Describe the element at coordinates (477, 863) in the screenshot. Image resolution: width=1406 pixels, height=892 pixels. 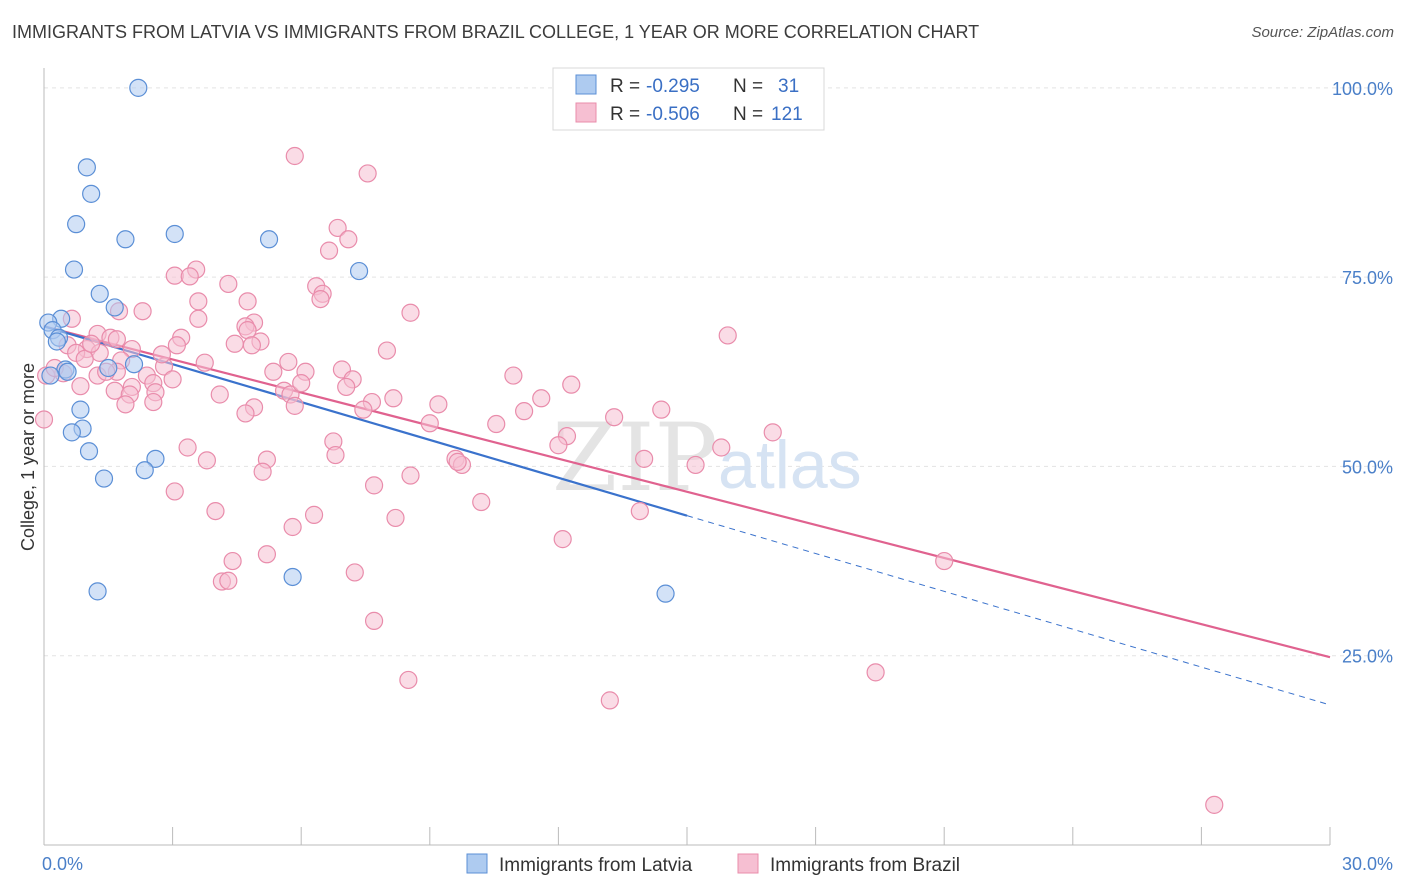
I see `series-legend-swatch-latvia` at that location.